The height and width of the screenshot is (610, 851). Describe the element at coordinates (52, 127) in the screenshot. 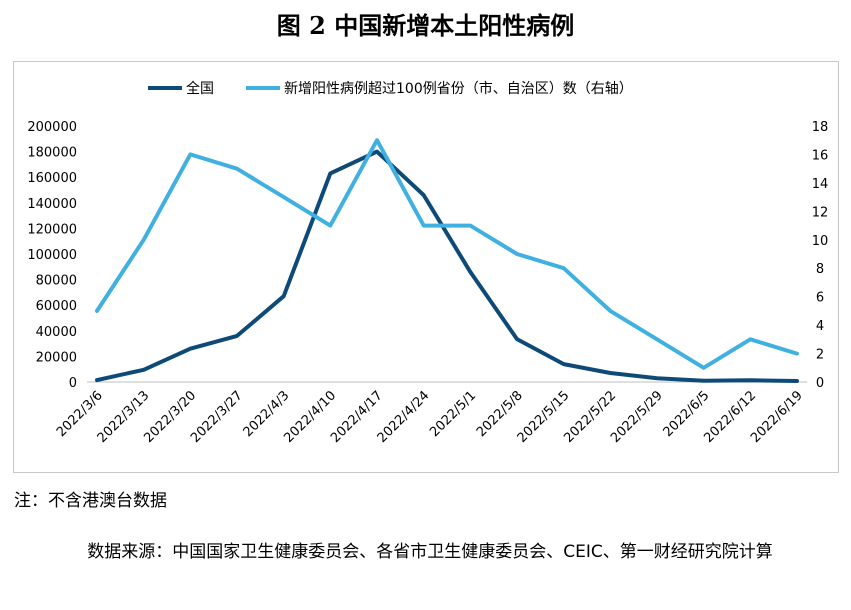

I see `y-left-tick-label: 200000` at that location.